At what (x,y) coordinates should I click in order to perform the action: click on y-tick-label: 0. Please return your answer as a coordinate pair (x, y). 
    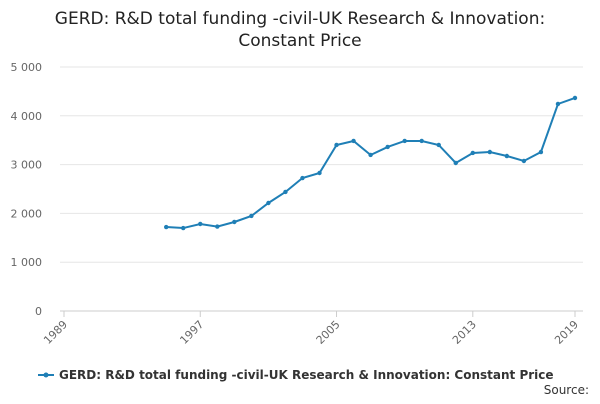
    Looking at the image, I should click on (38, 311).